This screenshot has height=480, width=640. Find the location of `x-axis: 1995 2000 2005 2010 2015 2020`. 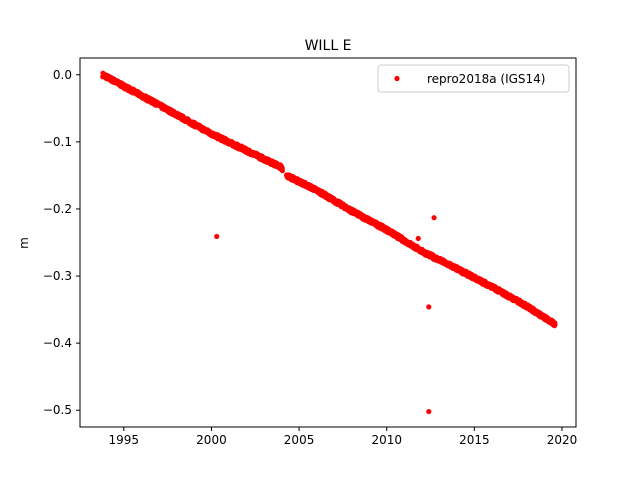

x-axis: 1995 2000 2005 2010 2015 2020 is located at coordinates (343, 437).